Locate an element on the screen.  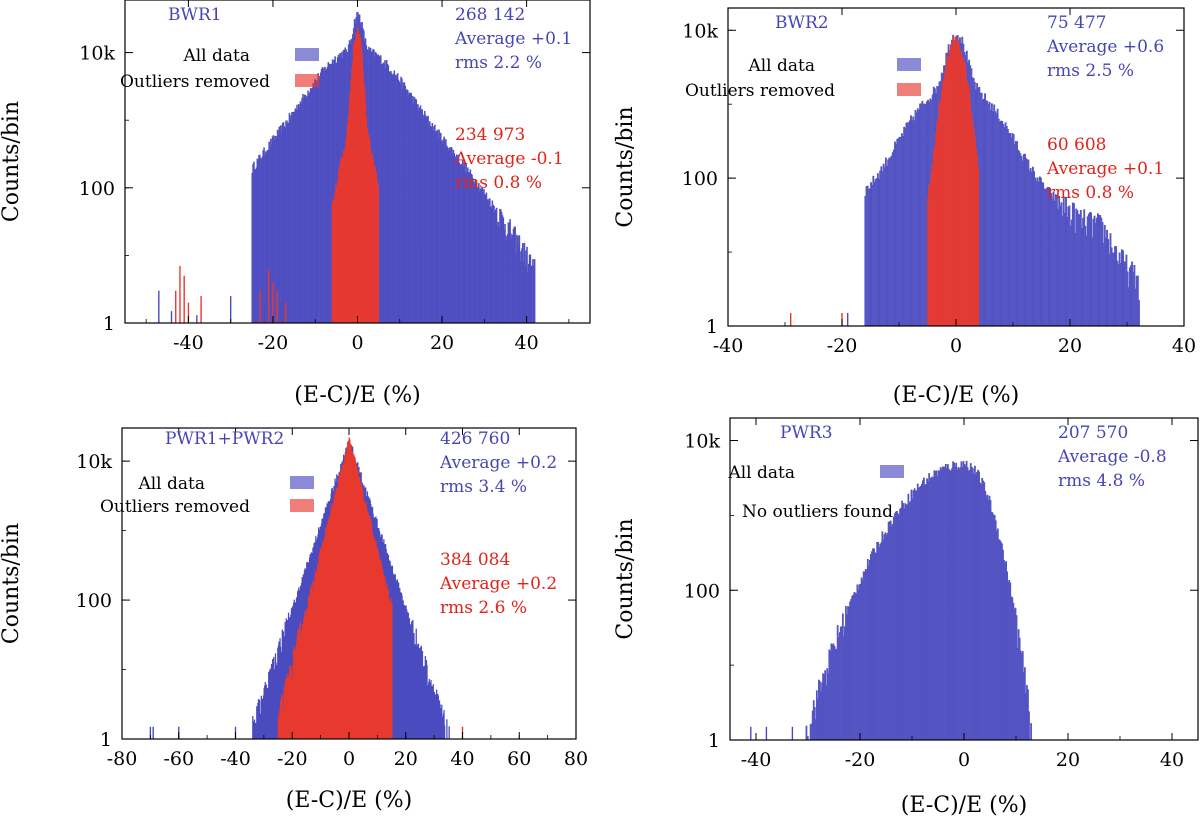
stats-all-line: Average +0.2 is located at coordinates (498, 463).